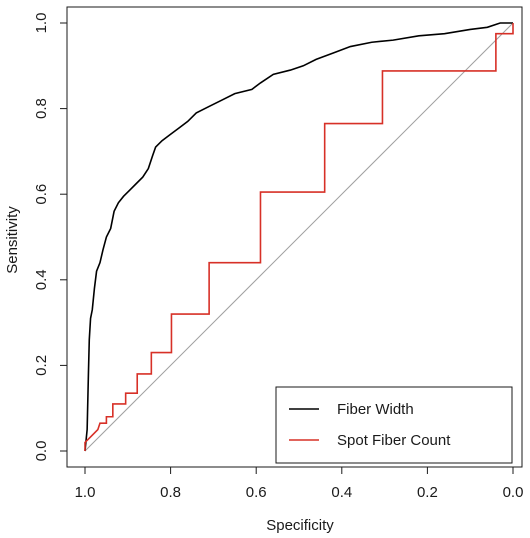 This screenshot has width=530, height=538. What do you see at coordinates (394, 440) in the screenshot?
I see `legend-label: Spot Fiber Count` at bounding box center [394, 440].